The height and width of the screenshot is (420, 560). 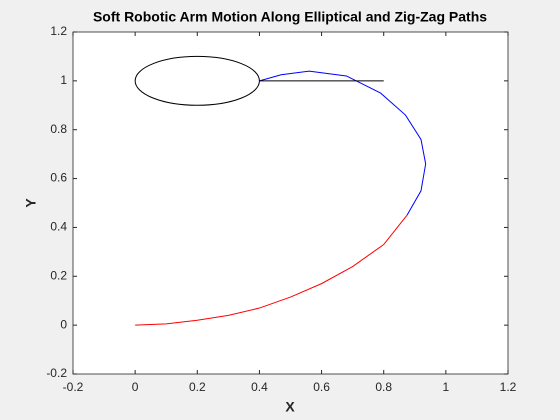 I want to click on x-tick-label: 1, so click(x=446, y=387).